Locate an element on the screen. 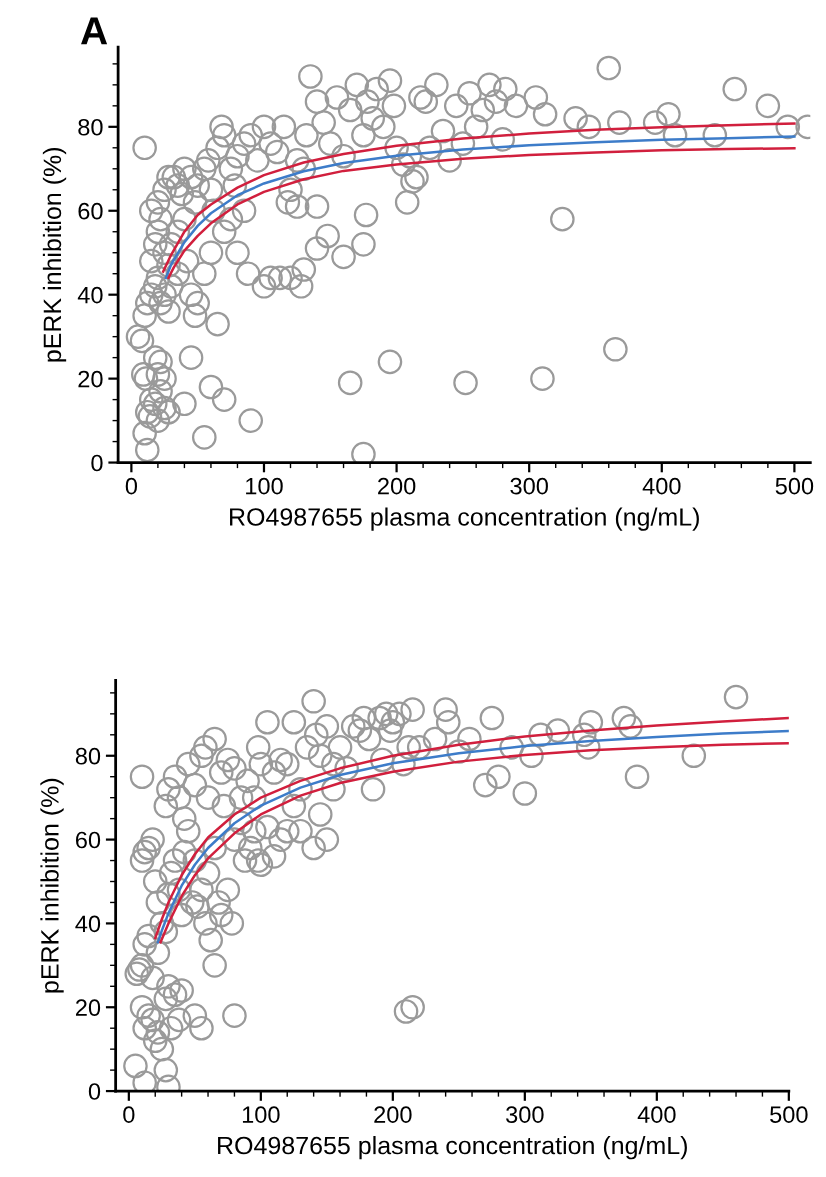  chart-title: A is located at coordinates (94, 31).